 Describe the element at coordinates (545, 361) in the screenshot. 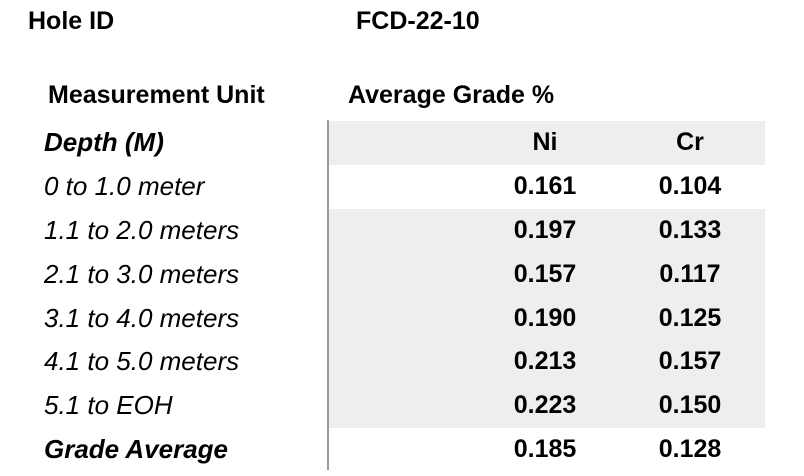

I see `ni-cell: 0.213` at that location.